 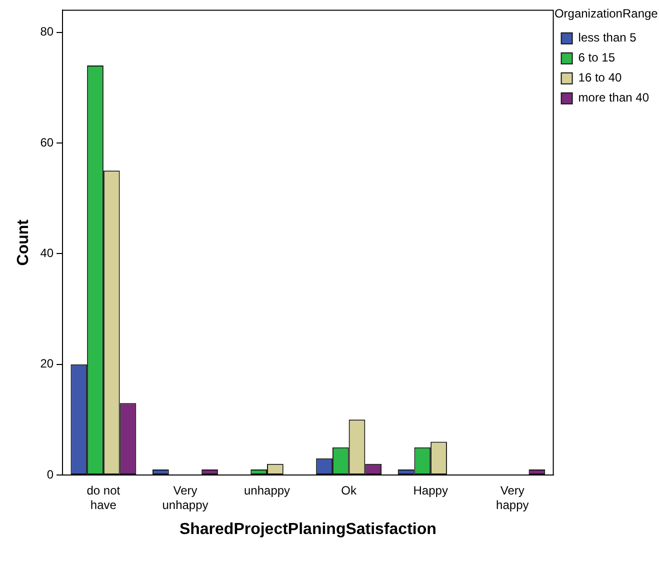 What do you see at coordinates (23, 242) in the screenshot?
I see `y-axis-title: Count` at bounding box center [23, 242].